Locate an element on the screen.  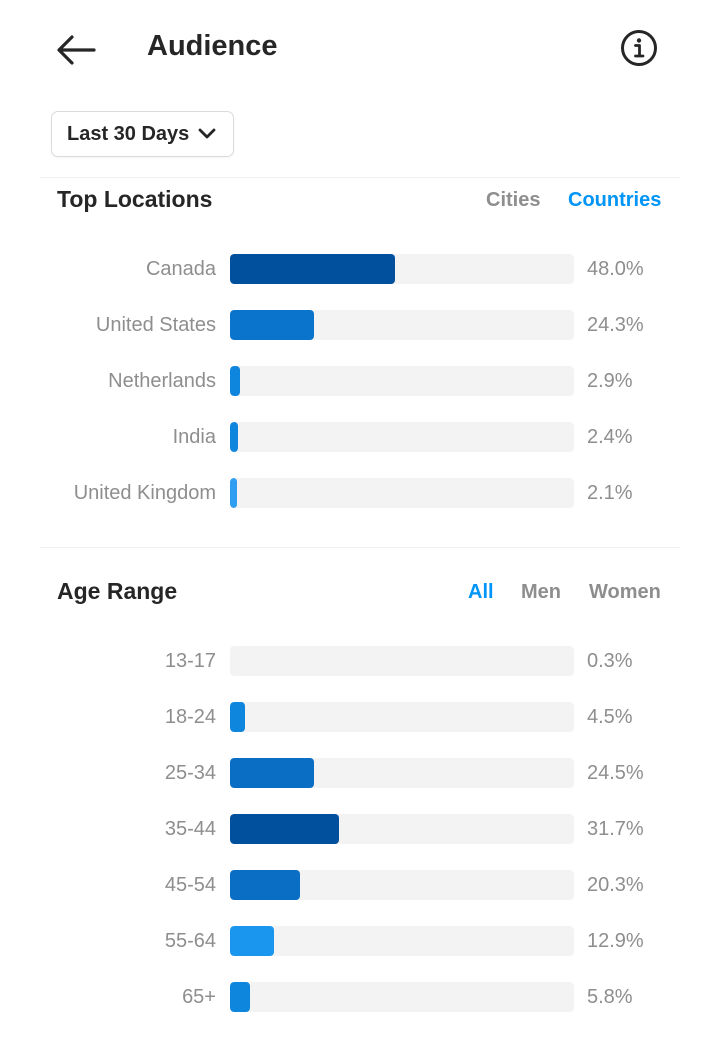
arrow-left-icon is located at coordinates (76, 50).